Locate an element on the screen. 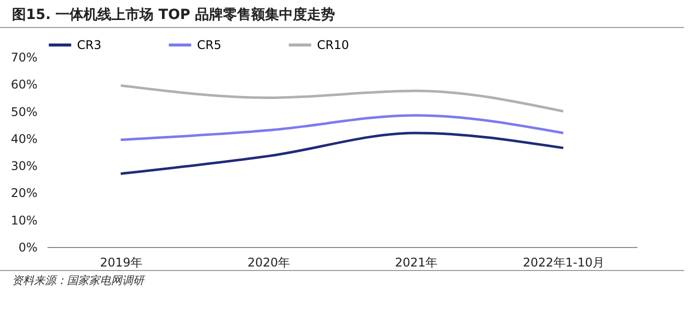  x-tick-label: 2019年 is located at coordinates (121, 263).